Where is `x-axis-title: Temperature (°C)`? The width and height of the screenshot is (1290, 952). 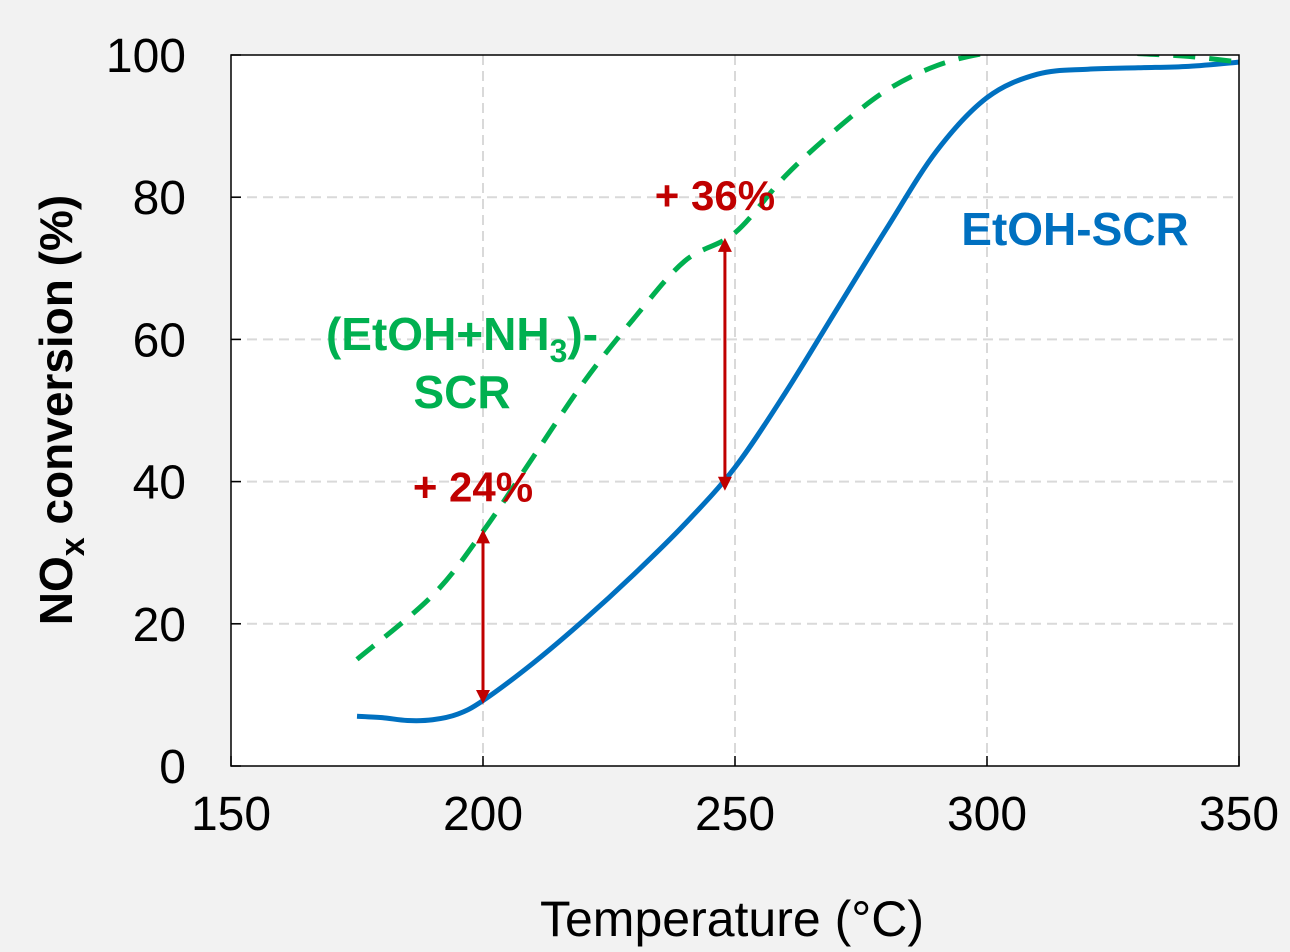 x-axis-title: Temperature (°C) is located at coordinates (732, 919).